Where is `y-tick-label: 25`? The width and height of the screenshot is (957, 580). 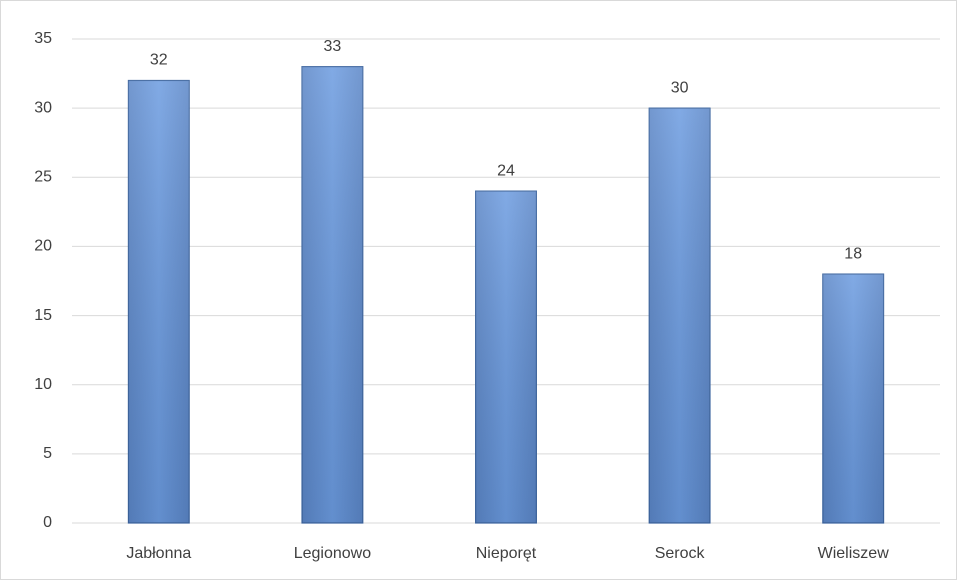
y-tick-label: 25 is located at coordinates (43, 177).